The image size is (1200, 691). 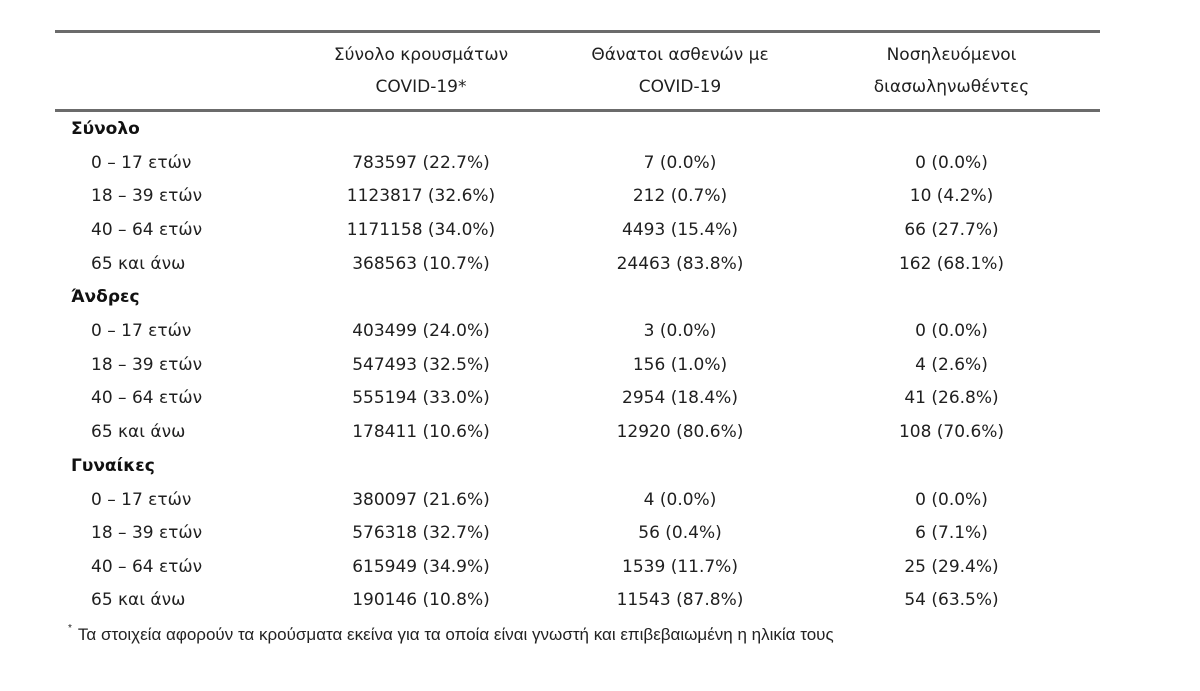 What do you see at coordinates (577, 31) in the screenshot?
I see `table-top-rule` at bounding box center [577, 31].